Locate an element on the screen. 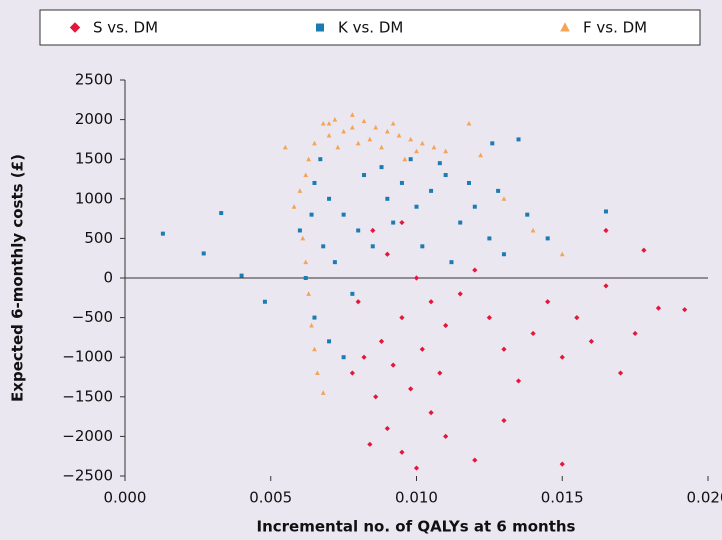  legend-label: K vs. DM is located at coordinates (370, 28).